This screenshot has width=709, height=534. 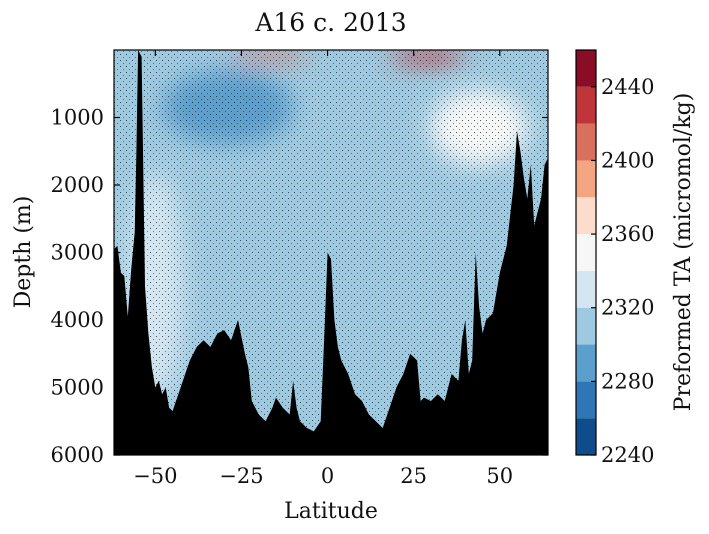 I want to click on colorbar-tick-label: 2280, so click(x=627, y=381).